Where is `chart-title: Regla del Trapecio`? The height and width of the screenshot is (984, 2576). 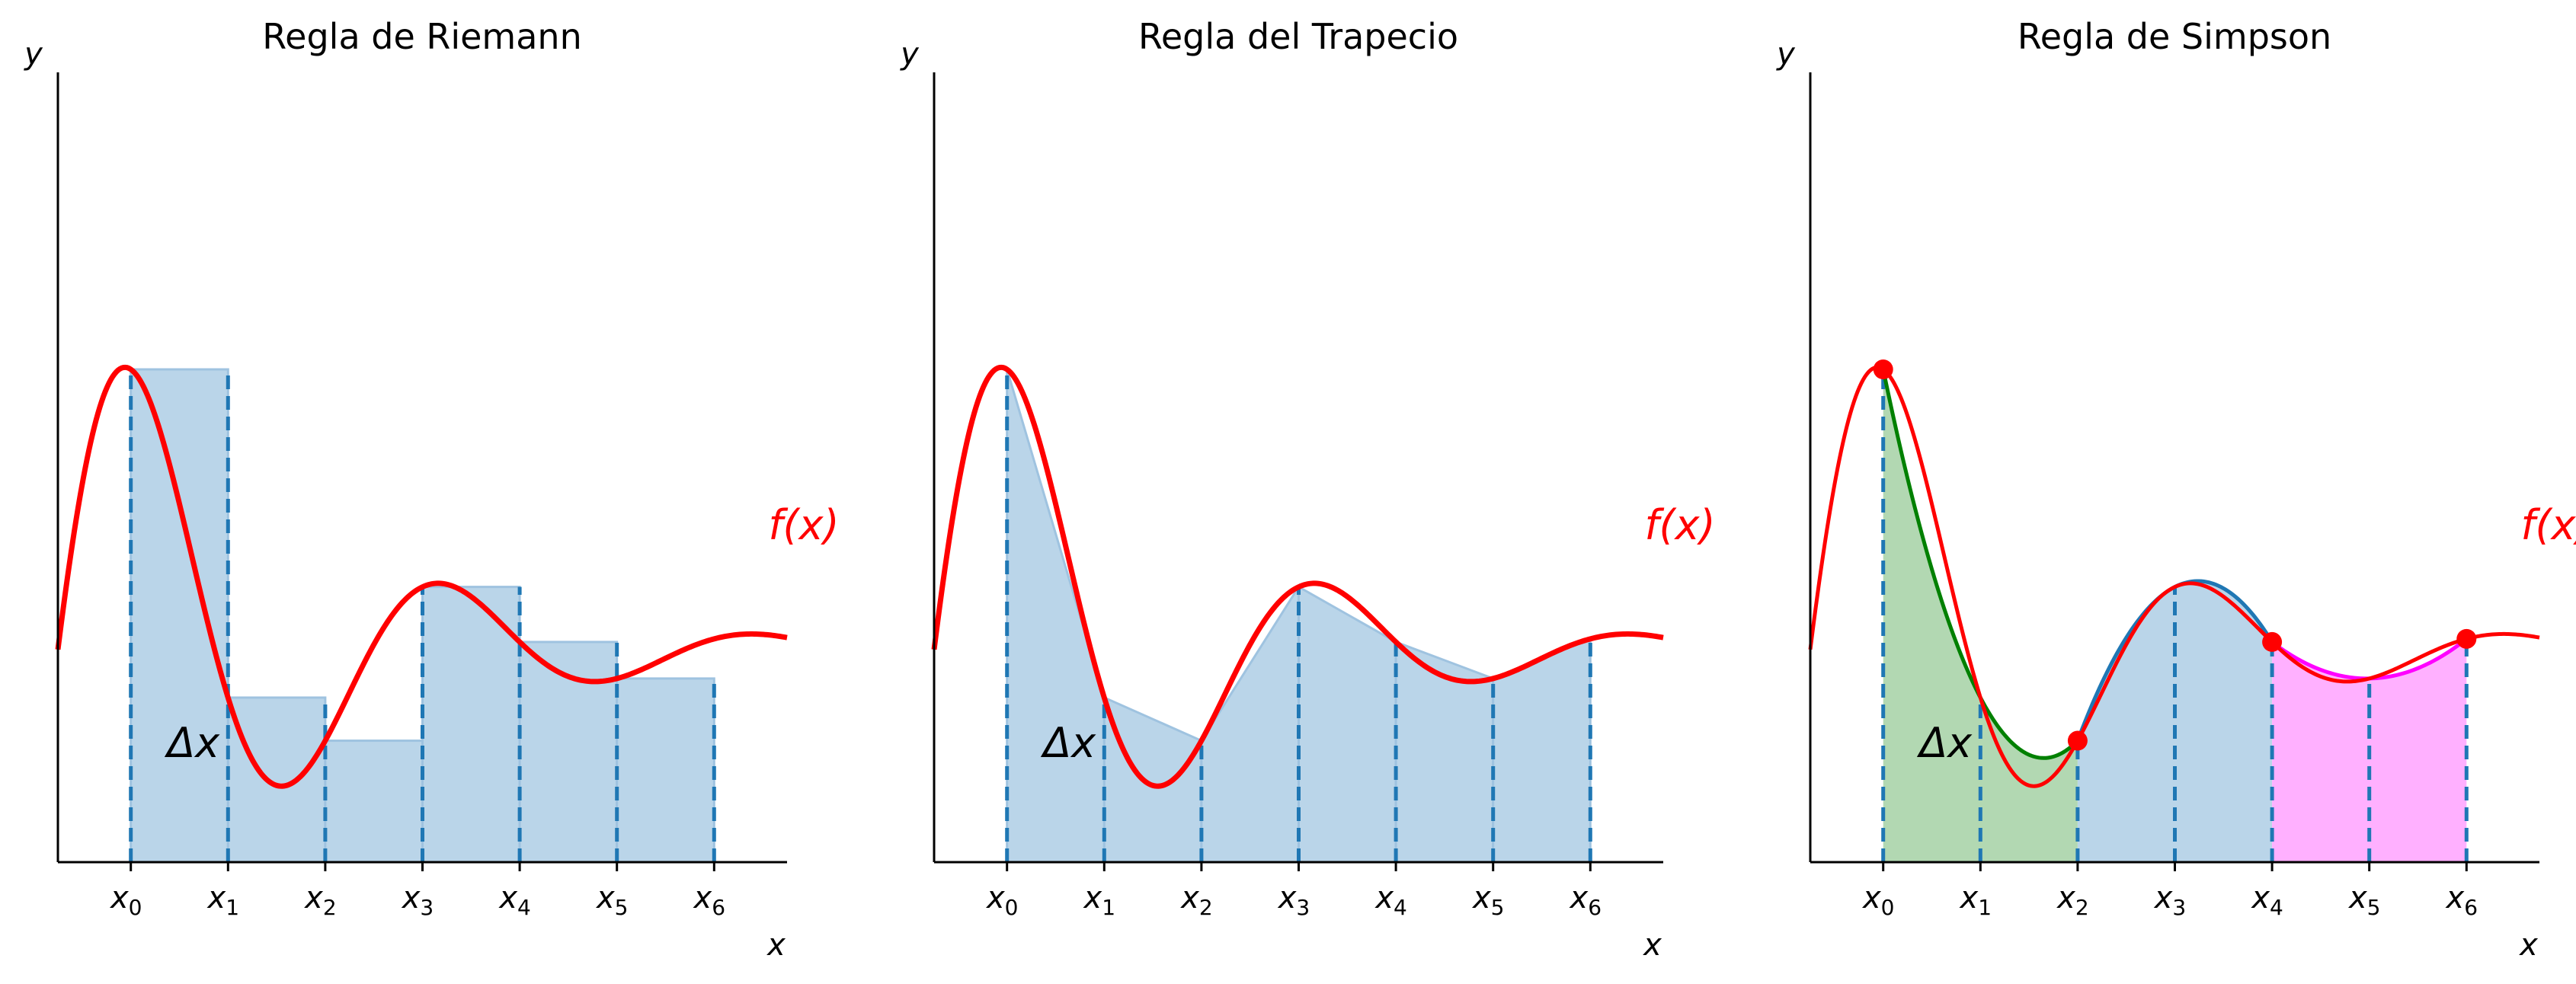 chart-title: Regla del Trapecio is located at coordinates (1298, 36).